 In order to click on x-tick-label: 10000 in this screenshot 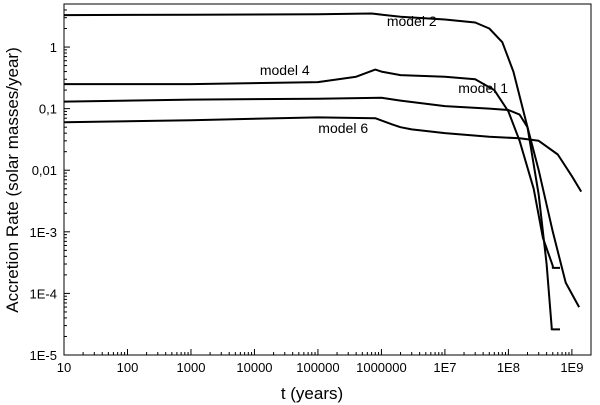, I will do `click(254, 367)`.